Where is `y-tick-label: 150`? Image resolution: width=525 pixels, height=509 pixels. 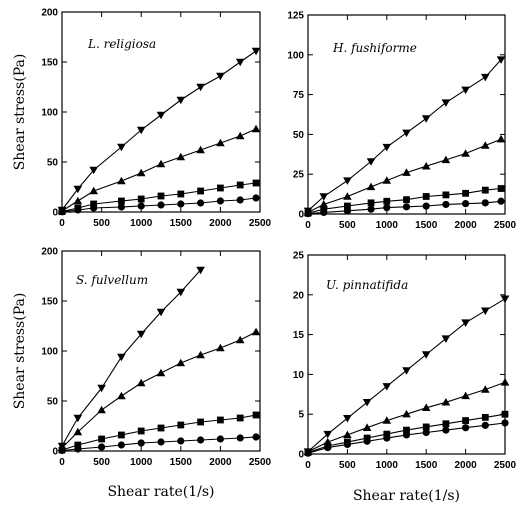 y-tick-label: 150 is located at coordinates (49, 63).